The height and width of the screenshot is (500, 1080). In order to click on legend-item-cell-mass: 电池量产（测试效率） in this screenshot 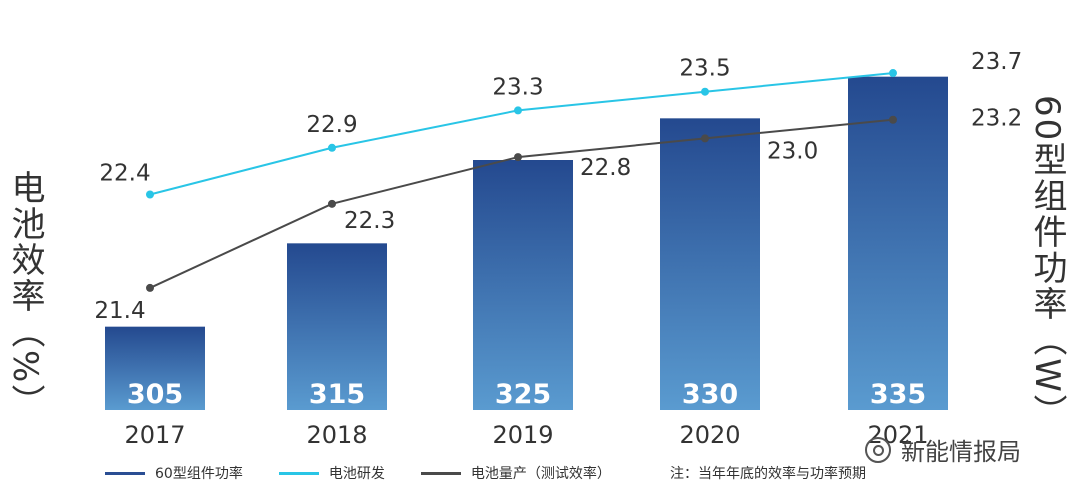, I will do `click(515, 473)`.